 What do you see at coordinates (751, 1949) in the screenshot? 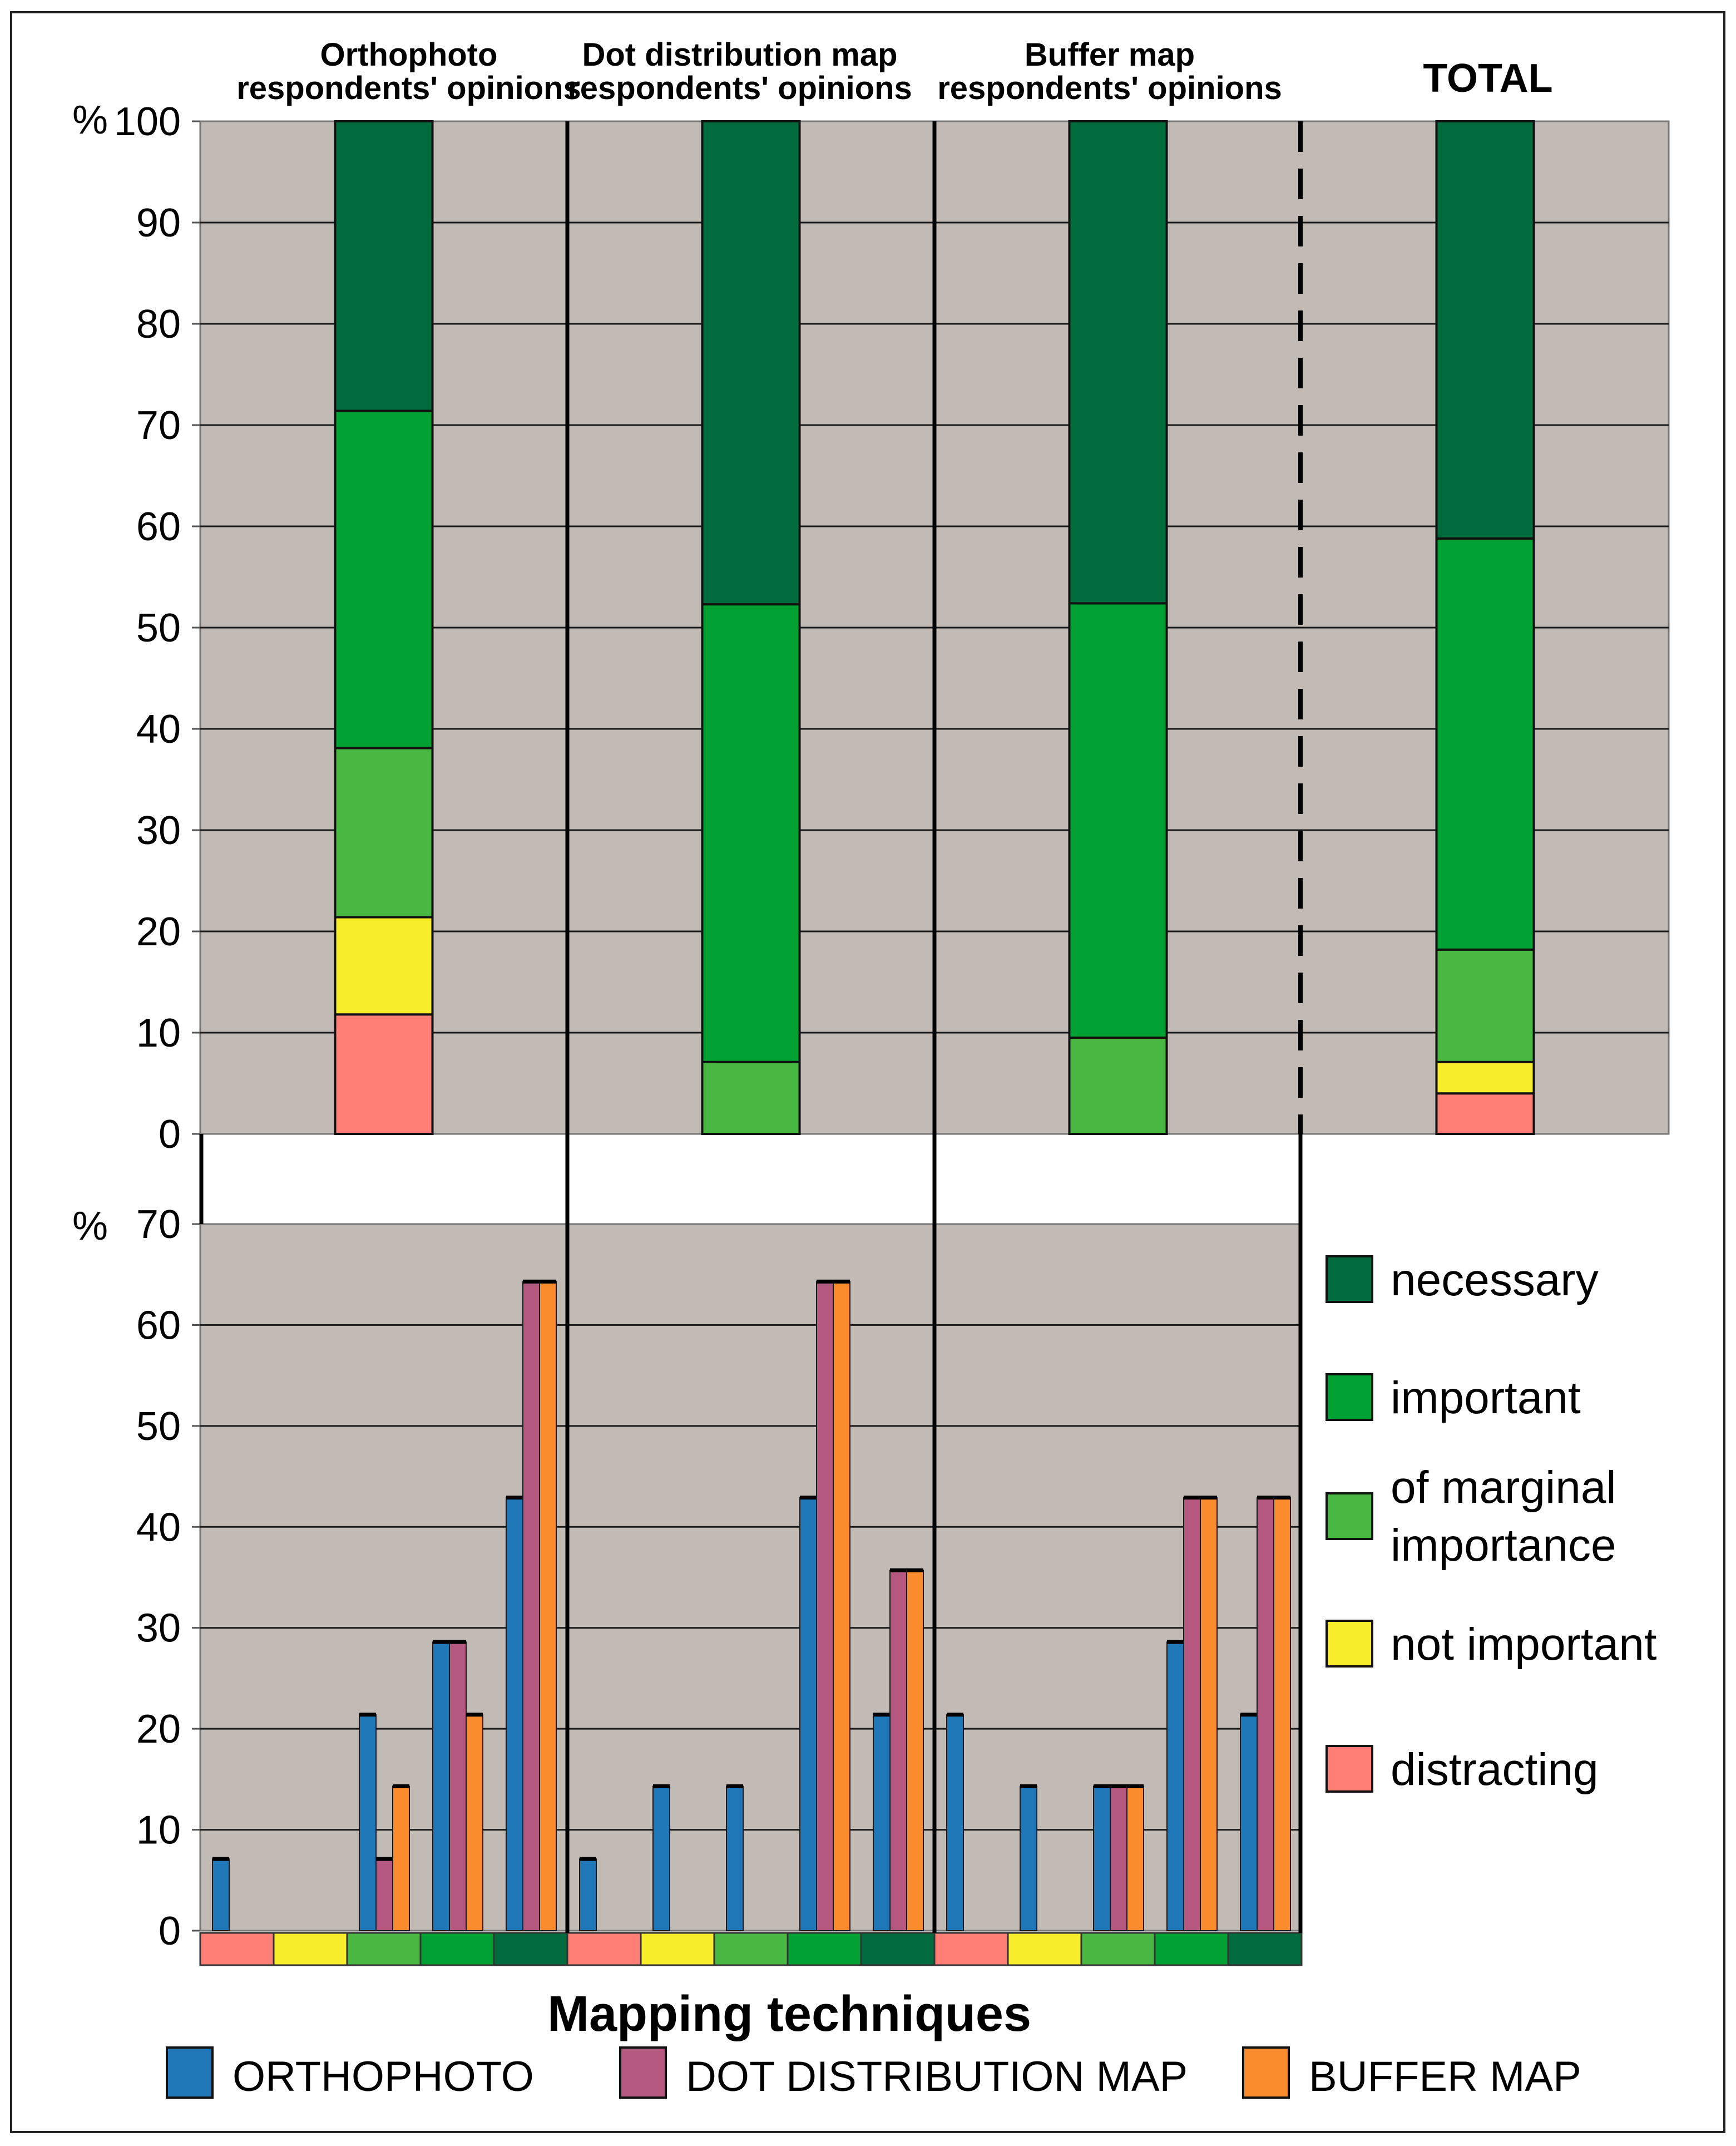
I see `category-color-strip` at bounding box center [751, 1949].